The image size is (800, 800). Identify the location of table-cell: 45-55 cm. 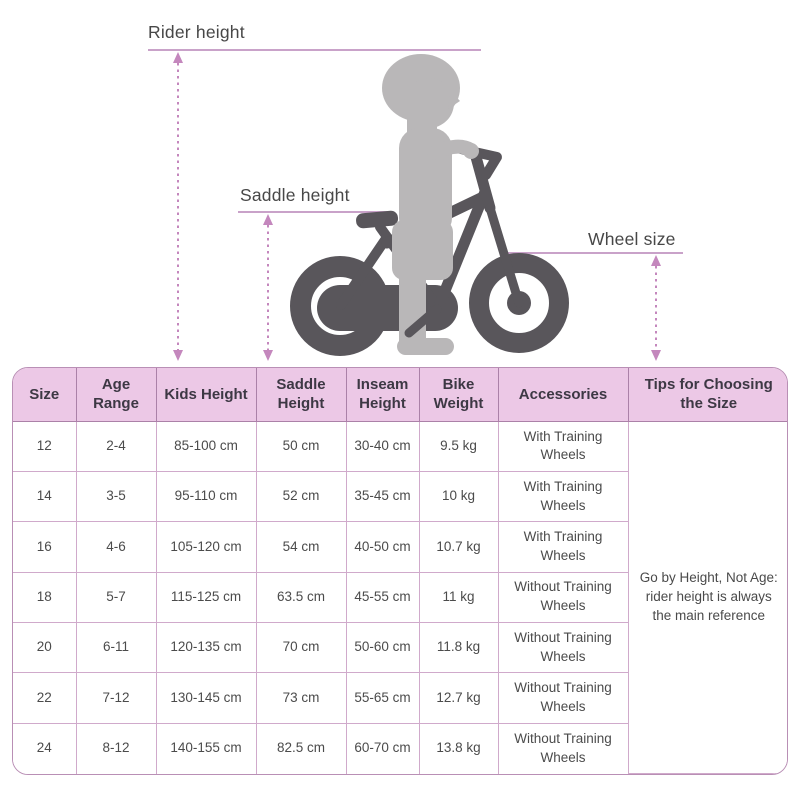
(382, 597).